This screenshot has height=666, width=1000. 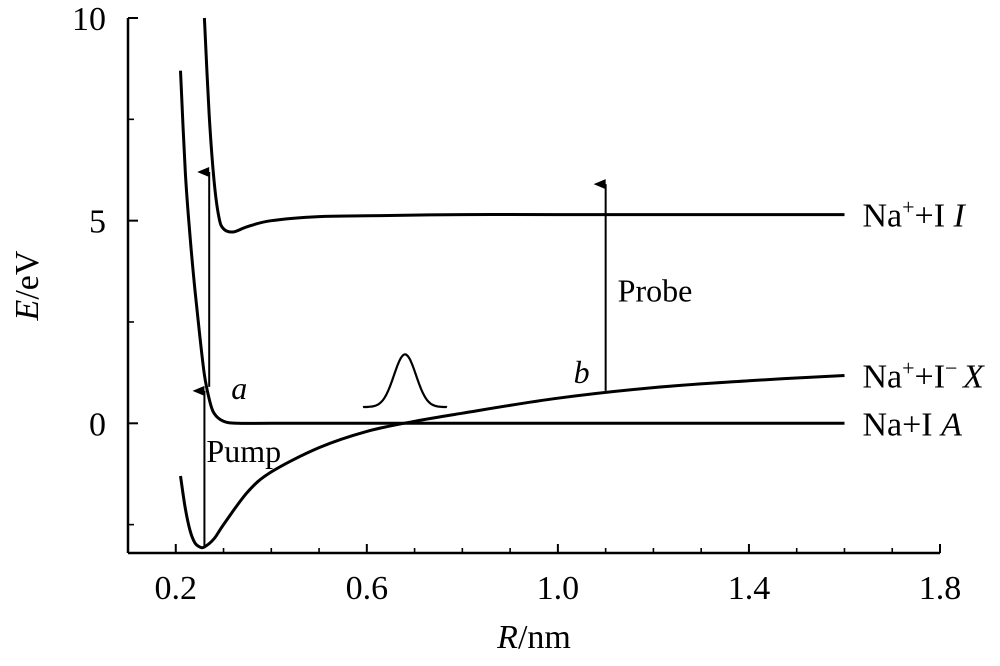 I want to click on wavepacket-shape, so click(x=405, y=381).